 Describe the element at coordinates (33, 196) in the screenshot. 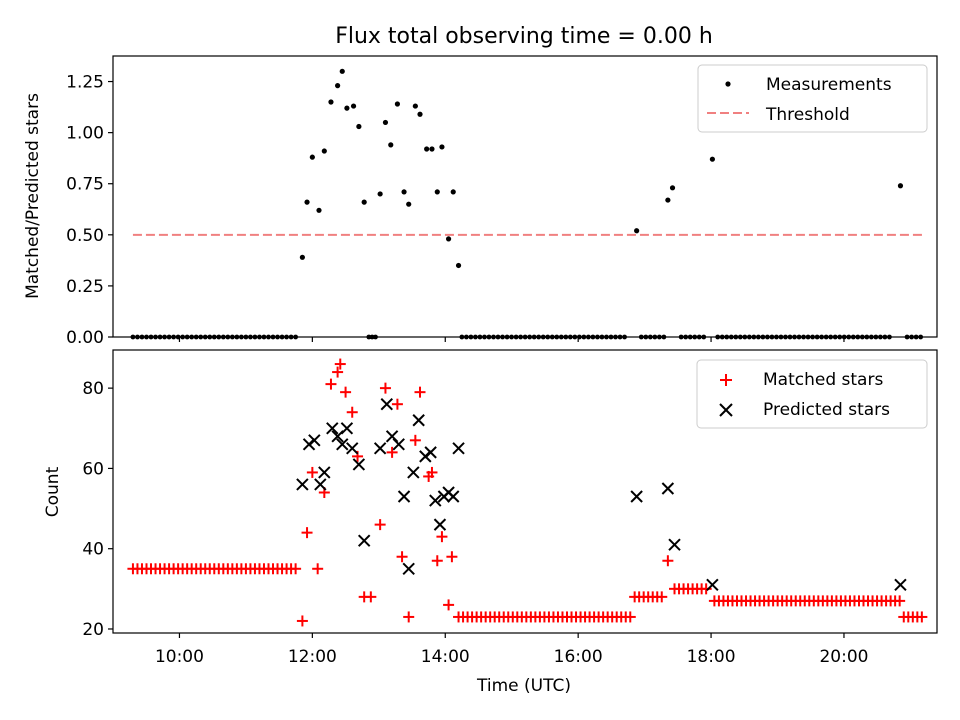

I see `top-y-axis-label: Matched/Predicted stars` at that location.